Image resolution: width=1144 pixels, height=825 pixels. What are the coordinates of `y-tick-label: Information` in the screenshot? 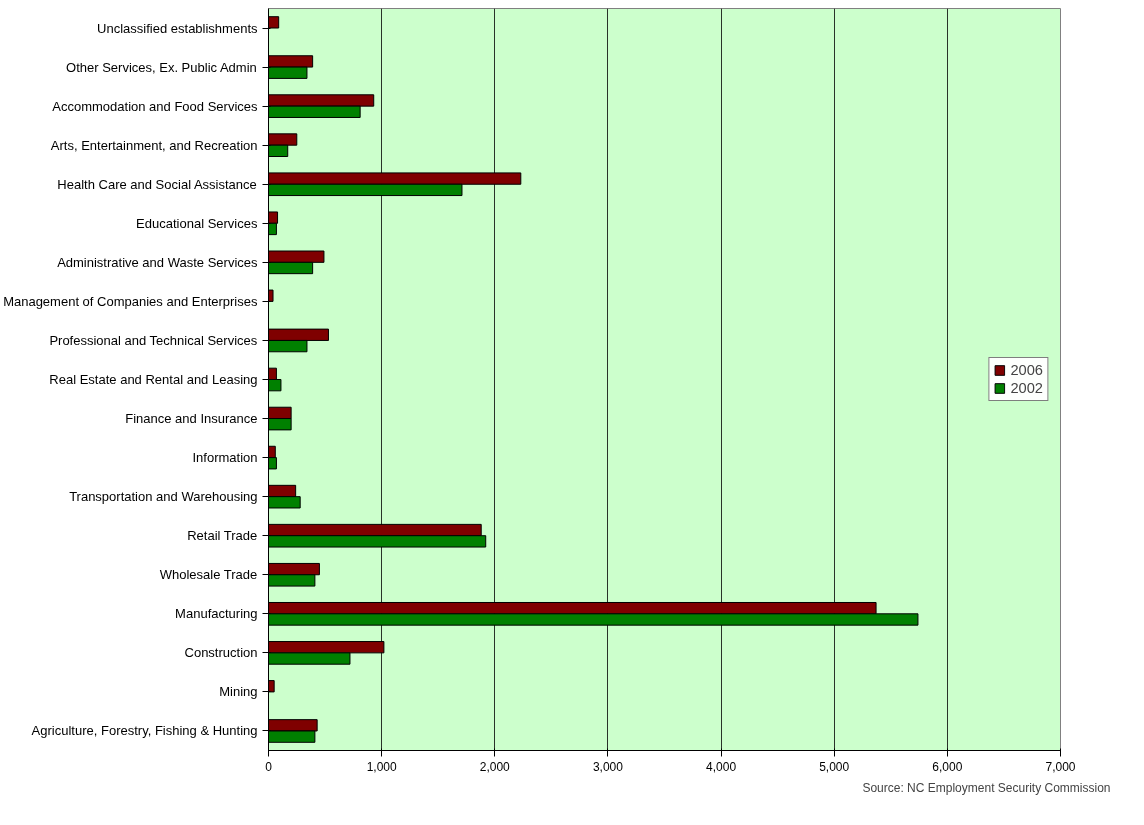 It's located at (225, 458).